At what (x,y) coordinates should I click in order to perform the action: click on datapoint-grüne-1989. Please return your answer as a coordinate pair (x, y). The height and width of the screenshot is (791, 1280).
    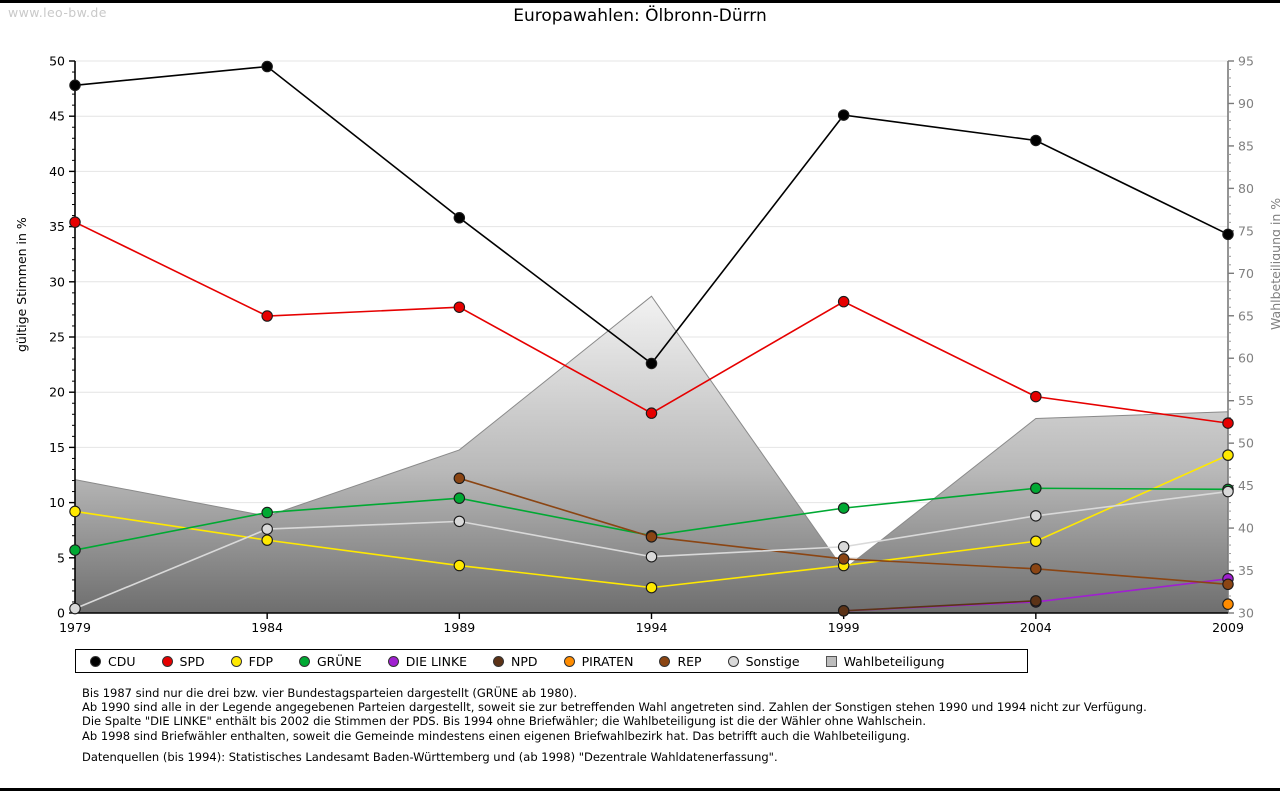
    Looking at the image, I should click on (459, 498).